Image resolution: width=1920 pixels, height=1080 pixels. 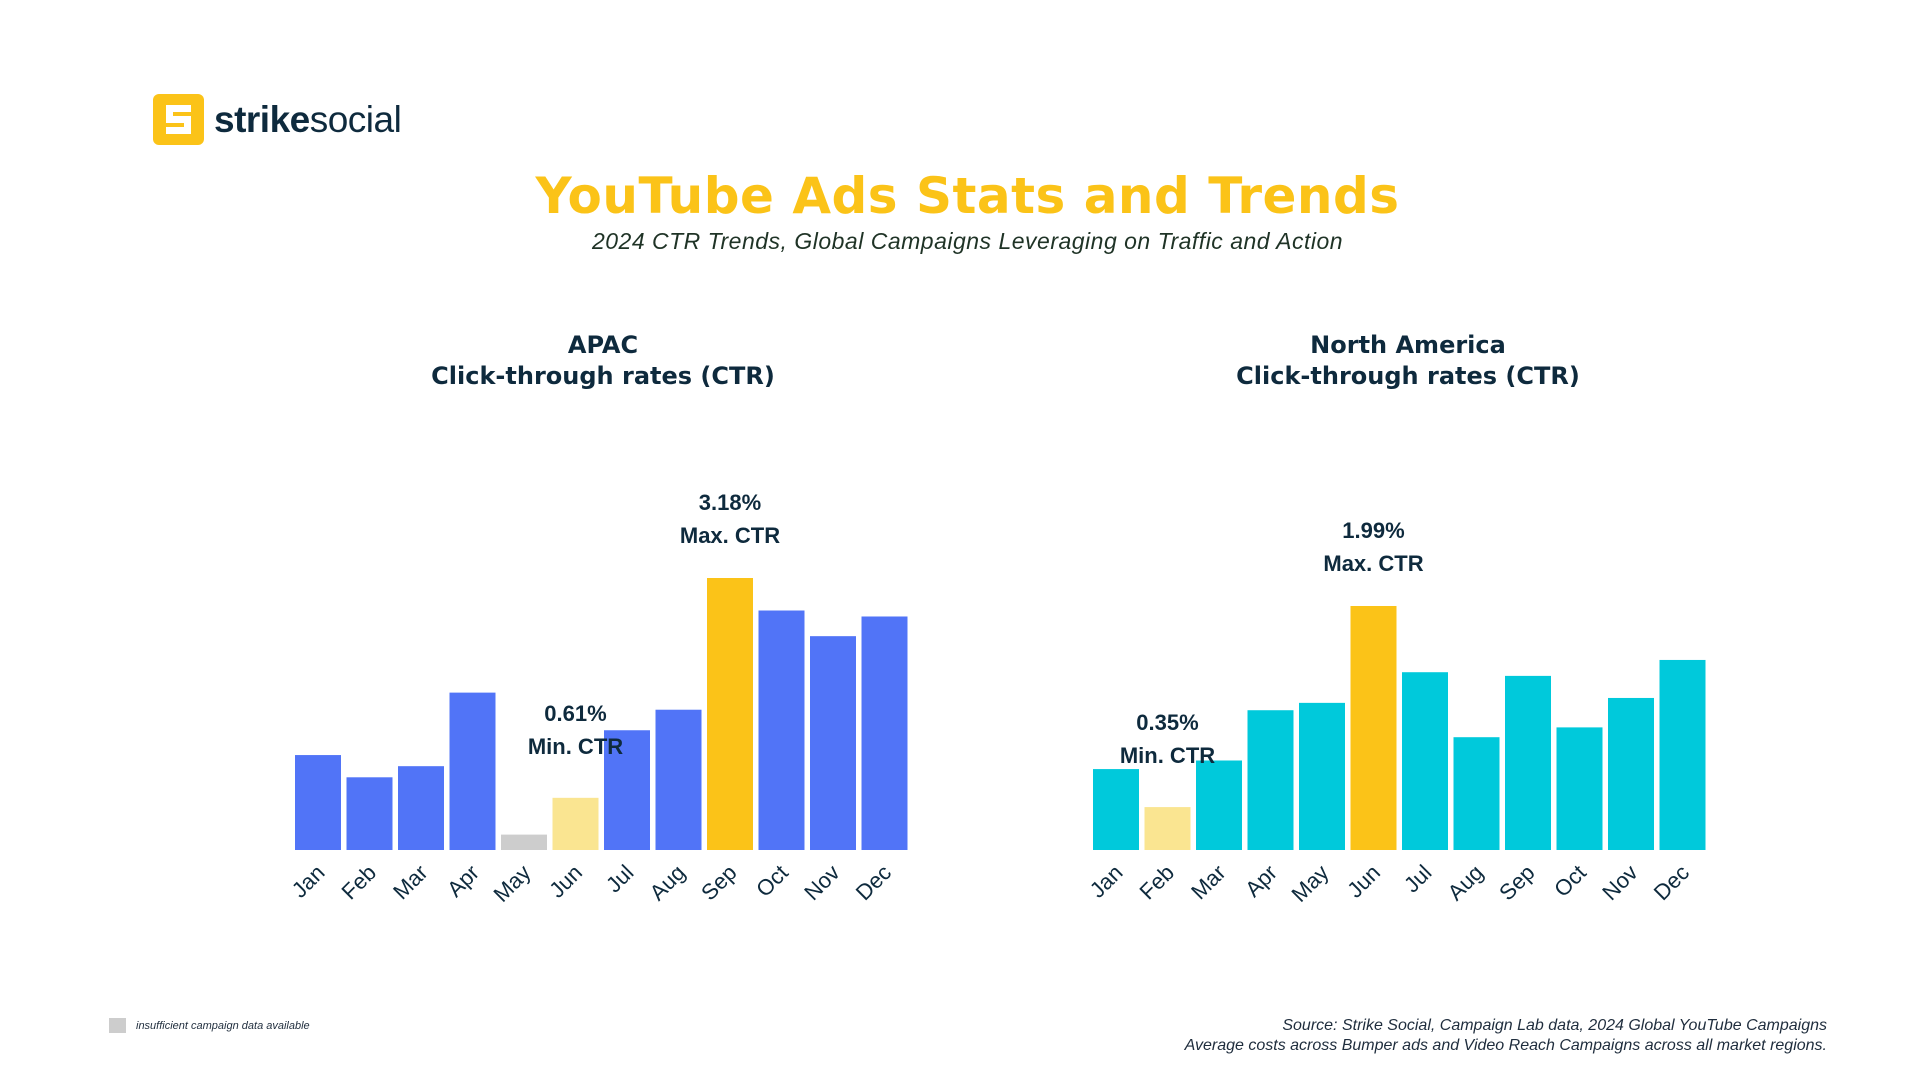 What do you see at coordinates (718, 882) in the screenshot?
I see `apac-tick-sep: Sep` at bounding box center [718, 882].